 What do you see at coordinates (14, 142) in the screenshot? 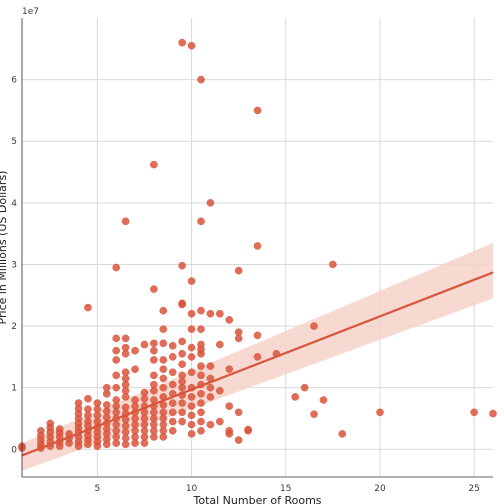
I see `y-tick-label: 5` at bounding box center [14, 142].